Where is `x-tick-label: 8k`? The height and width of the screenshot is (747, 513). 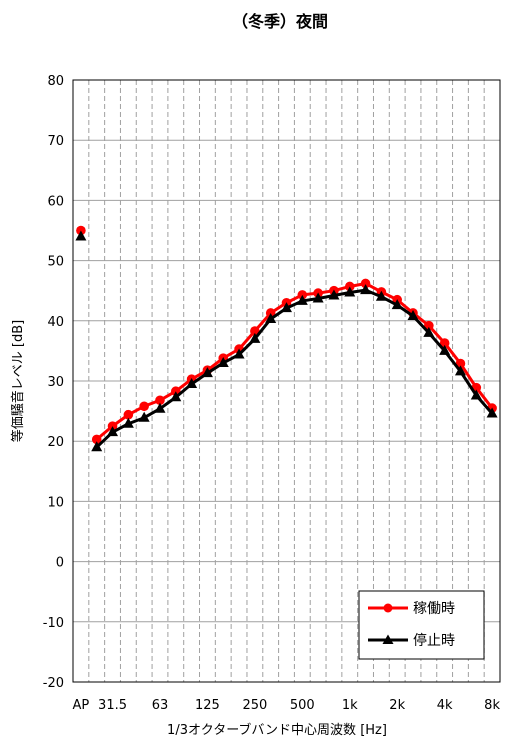 x-tick-label: 8k is located at coordinates (492, 705).